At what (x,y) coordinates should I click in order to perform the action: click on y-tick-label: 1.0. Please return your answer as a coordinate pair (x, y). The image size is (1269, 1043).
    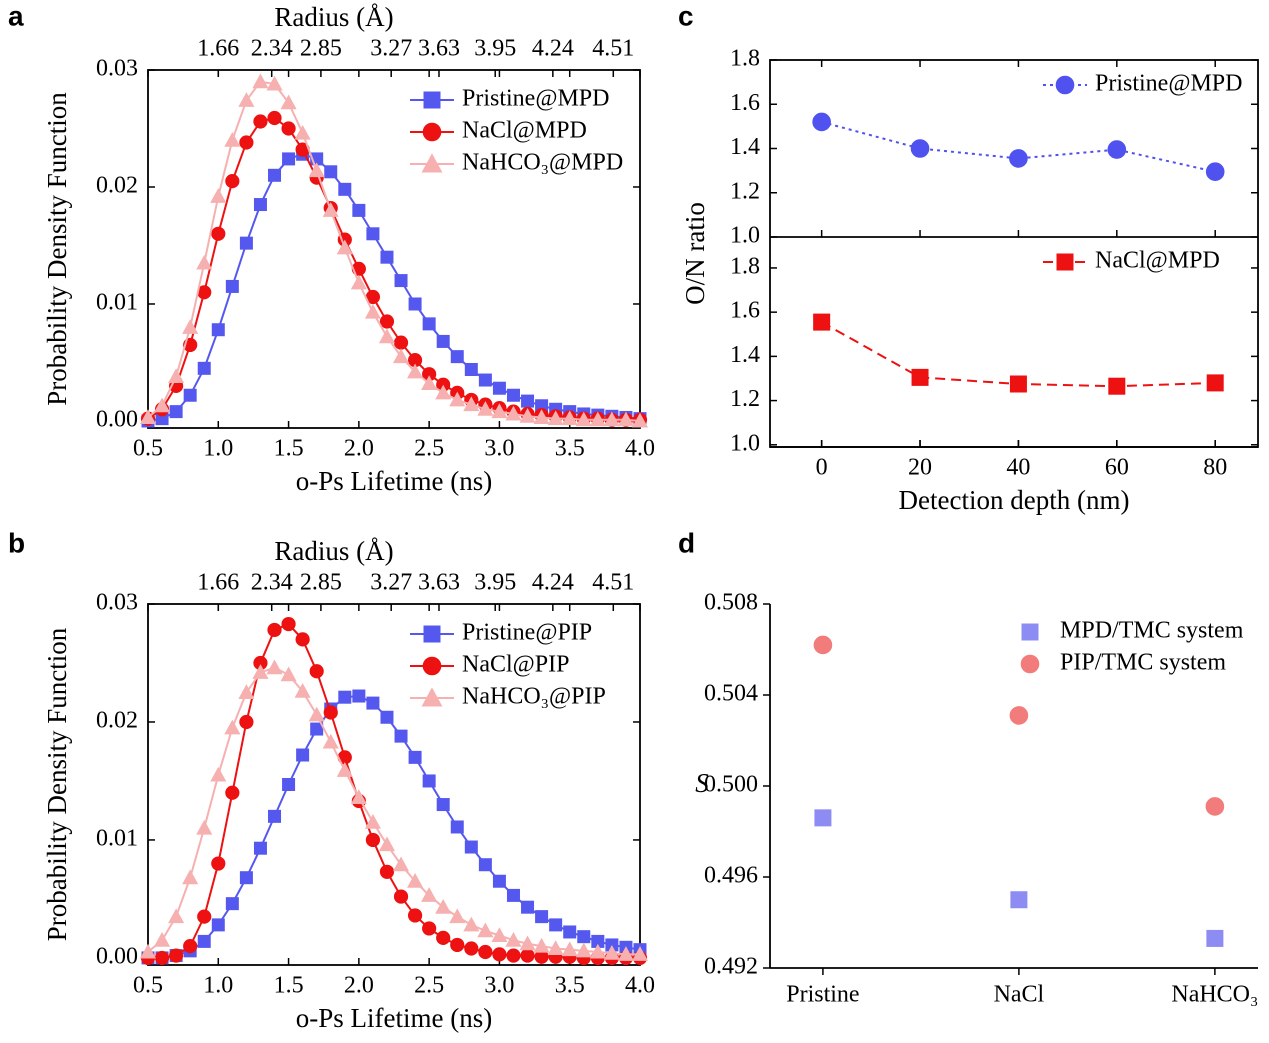
    Looking at the image, I should click on (745, 443).